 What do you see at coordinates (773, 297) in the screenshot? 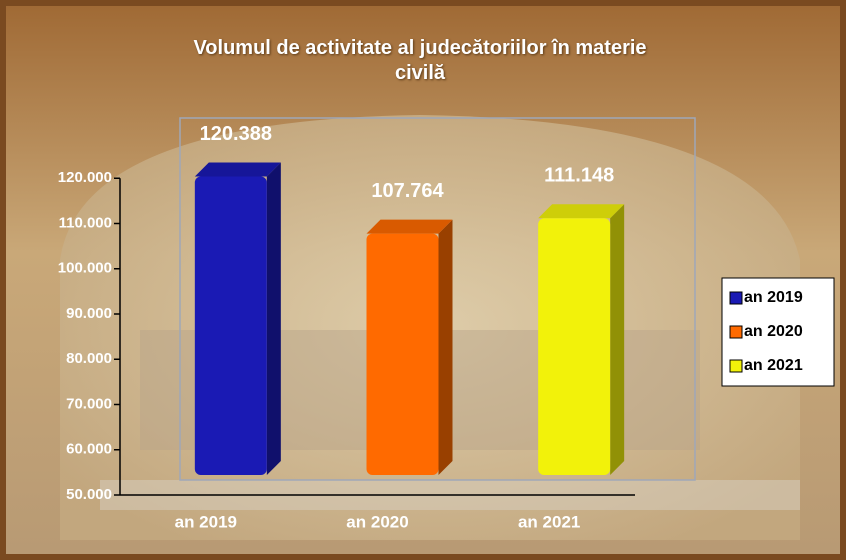
I see `legend-label: an 2019` at bounding box center [773, 297].